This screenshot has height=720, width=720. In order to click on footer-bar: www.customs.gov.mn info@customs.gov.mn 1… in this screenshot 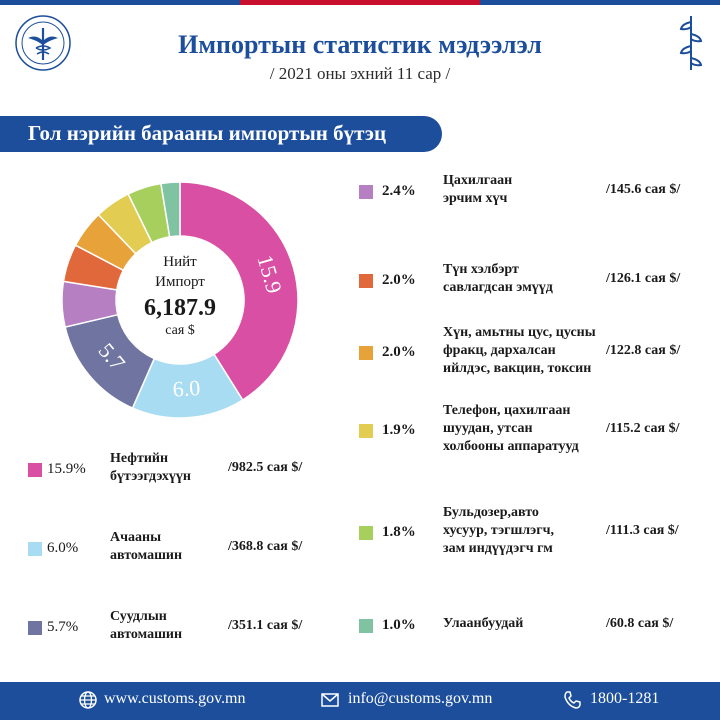, I will do `click(360, 701)`.